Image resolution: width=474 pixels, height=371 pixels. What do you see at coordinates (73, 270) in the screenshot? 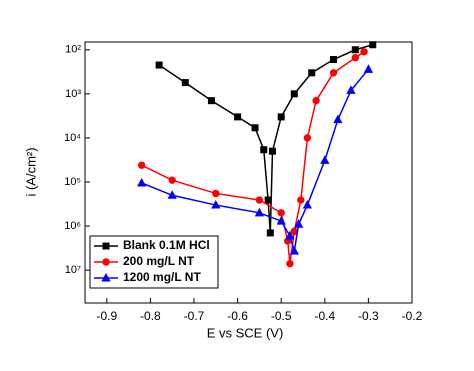
I see `y-tick-label: 10⁷` at bounding box center [73, 270].